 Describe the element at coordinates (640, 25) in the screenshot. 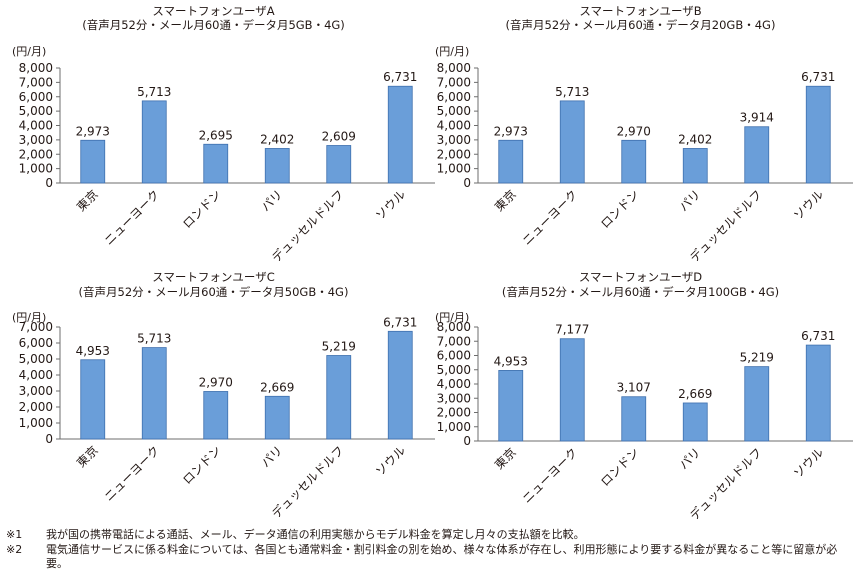

I see `chart-subtitle: (音声月52分・メール月60通・データ月20GB・4G)` at that location.